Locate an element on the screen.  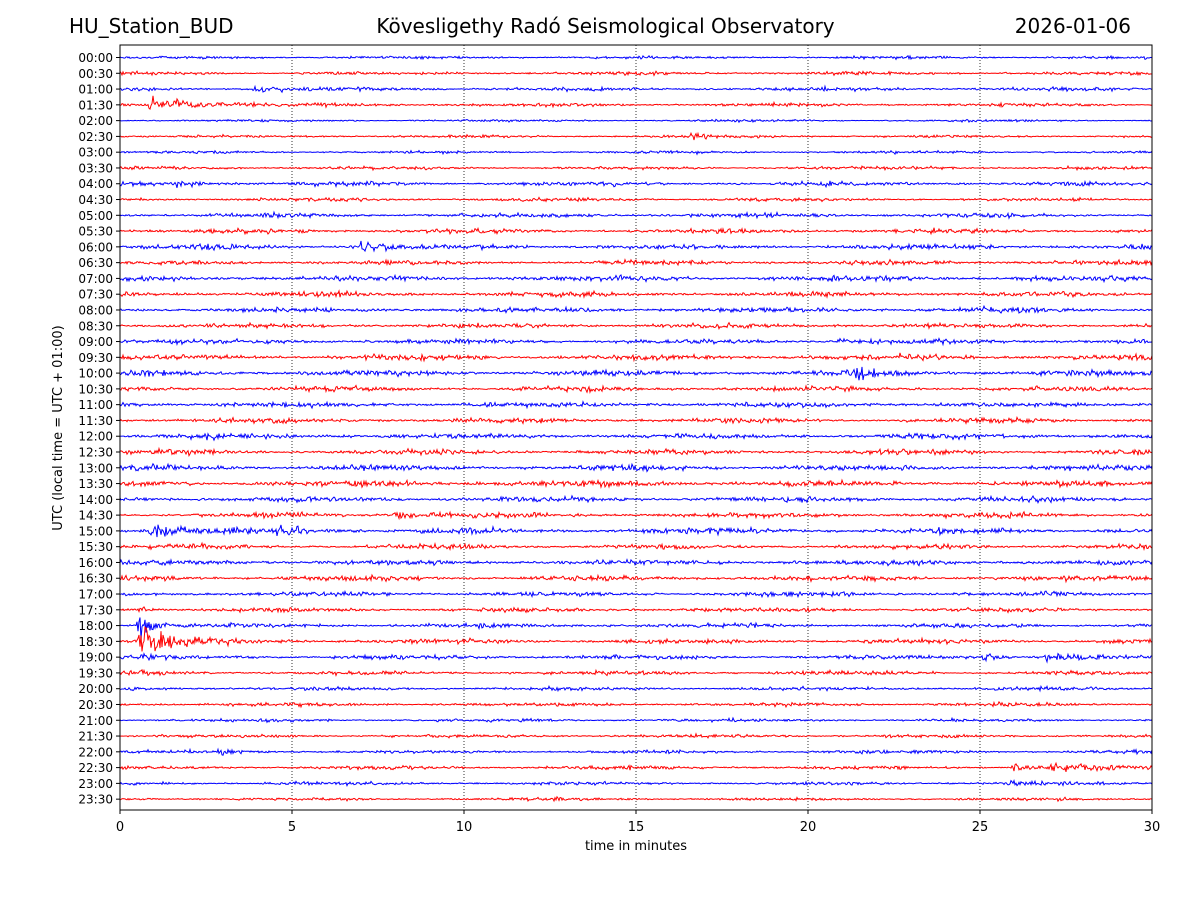
x-tick-label: 10 is located at coordinates (464, 827).